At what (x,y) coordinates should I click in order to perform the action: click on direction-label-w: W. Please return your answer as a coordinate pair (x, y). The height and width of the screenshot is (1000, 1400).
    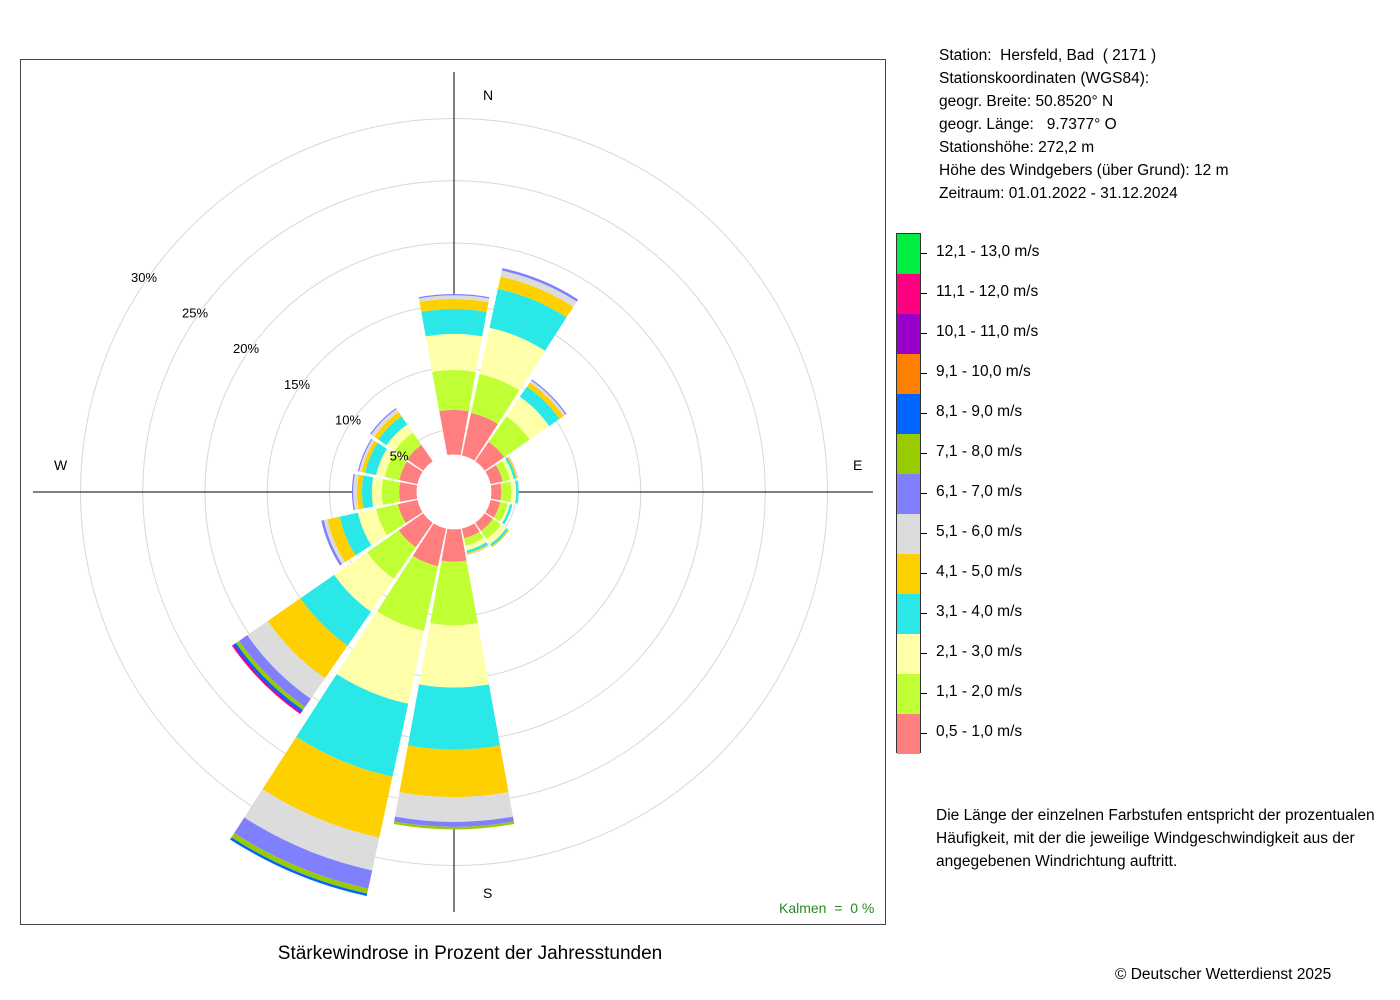
    Looking at the image, I should click on (61, 465).